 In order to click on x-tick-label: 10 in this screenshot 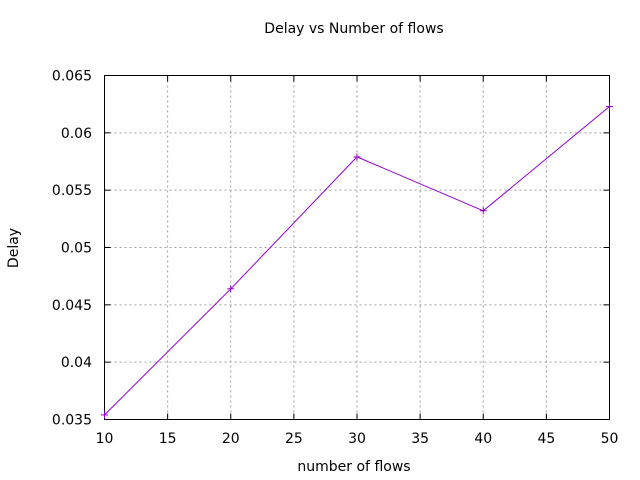, I will do `click(105, 439)`.